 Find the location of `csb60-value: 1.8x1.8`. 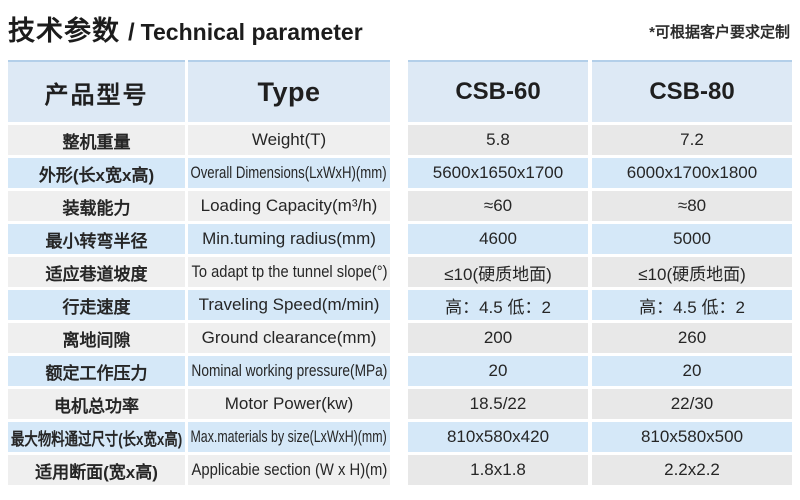

csb60-value: 1.8x1.8 is located at coordinates (498, 469).